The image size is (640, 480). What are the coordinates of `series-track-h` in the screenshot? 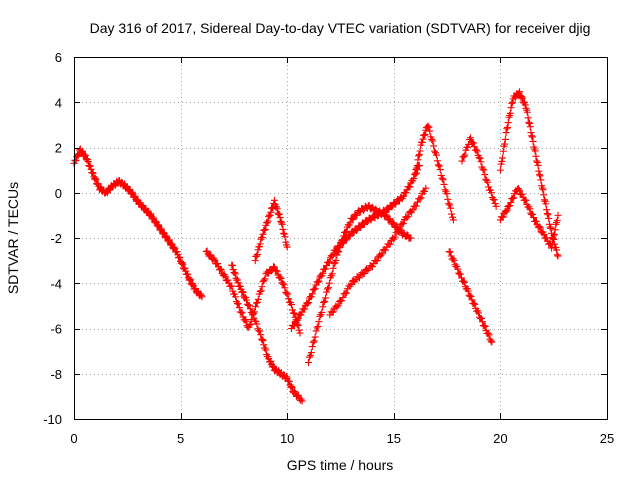 It's located at (470, 297).